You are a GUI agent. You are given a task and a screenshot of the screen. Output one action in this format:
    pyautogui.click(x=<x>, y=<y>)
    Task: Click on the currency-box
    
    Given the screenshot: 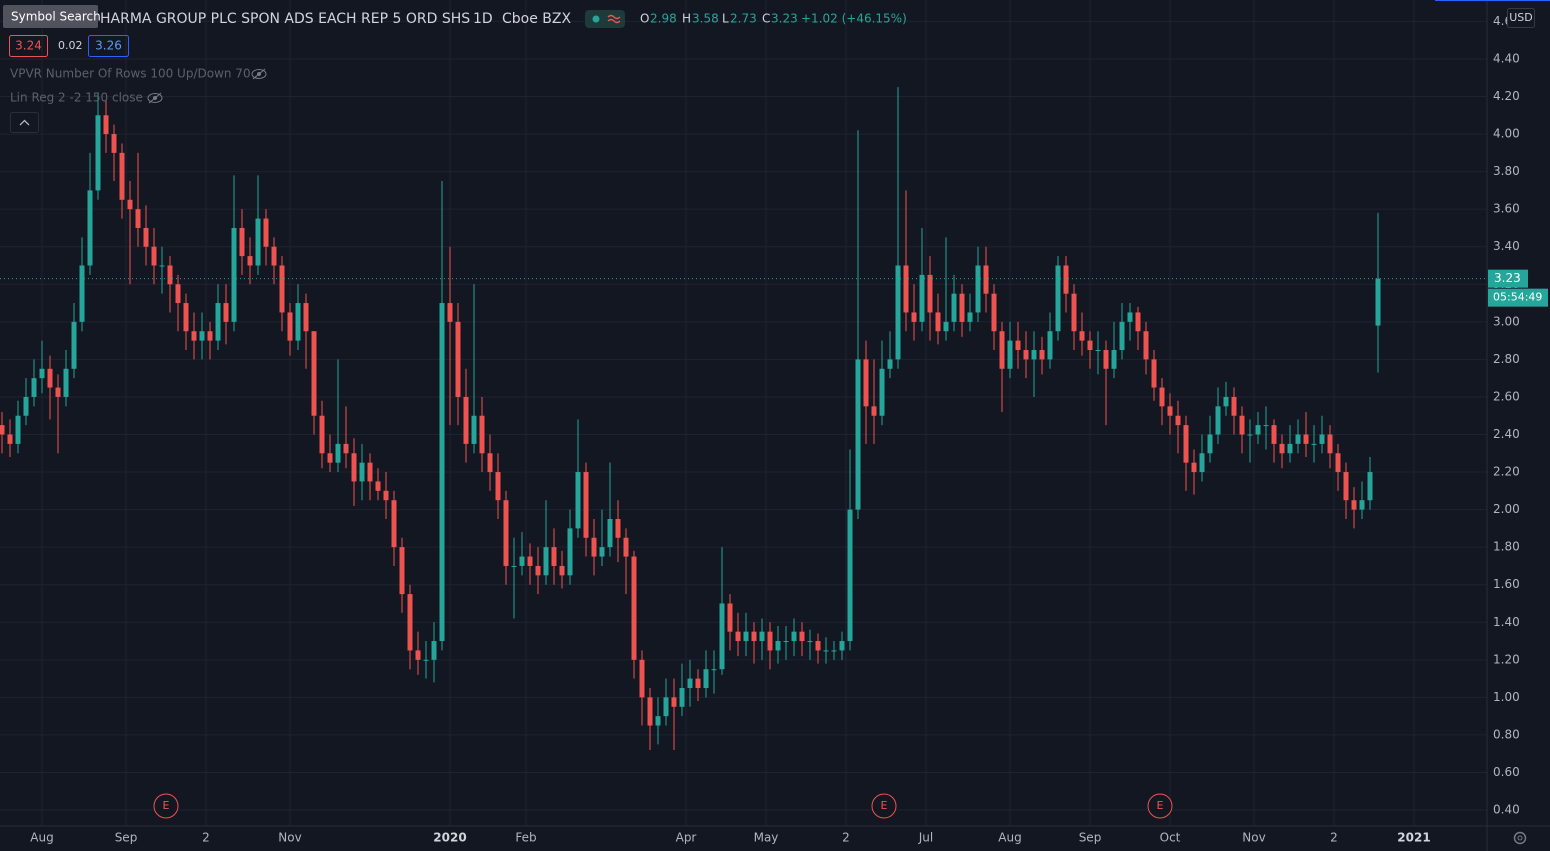 What is the action you would take?
    pyautogui.click(x=1521, y=18)
    